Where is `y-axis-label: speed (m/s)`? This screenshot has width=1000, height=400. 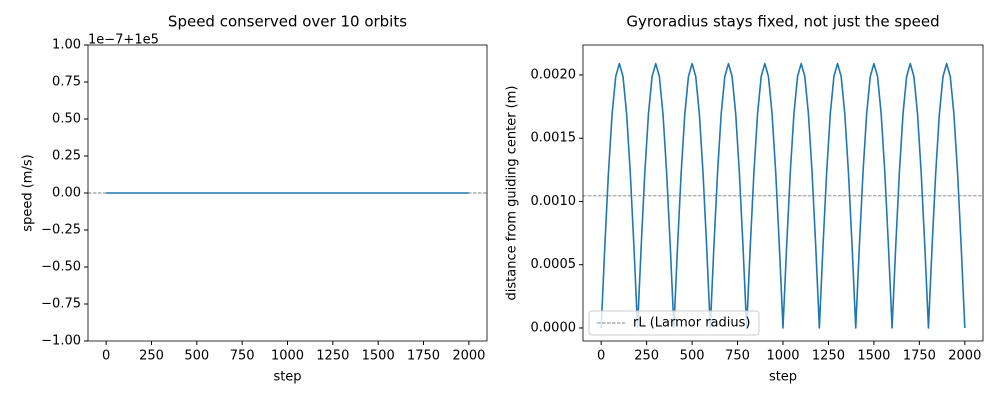
y-axis-label: speed (m/s) is located at coordinates (28, 192).